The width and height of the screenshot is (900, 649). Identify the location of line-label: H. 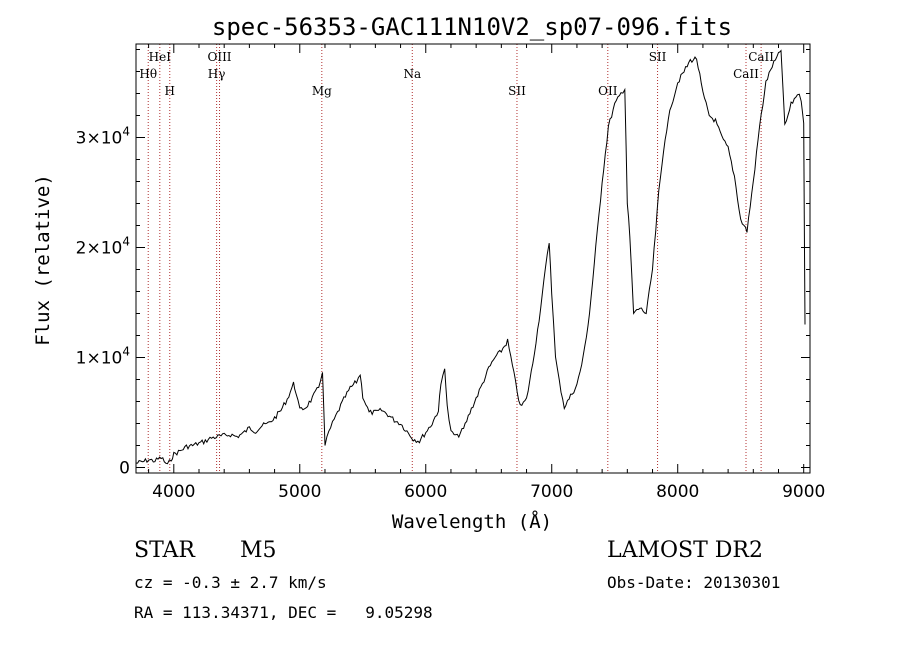
(170, 91).